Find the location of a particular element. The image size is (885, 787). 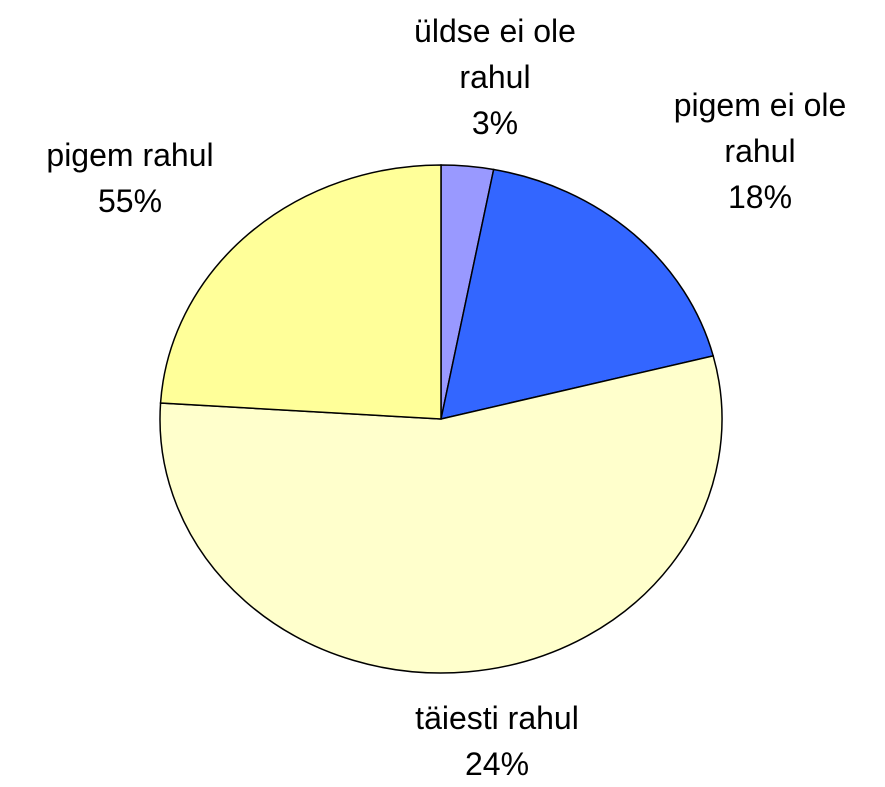

category-name: pigem ei ole rahul is located at coordinates (760, 128).